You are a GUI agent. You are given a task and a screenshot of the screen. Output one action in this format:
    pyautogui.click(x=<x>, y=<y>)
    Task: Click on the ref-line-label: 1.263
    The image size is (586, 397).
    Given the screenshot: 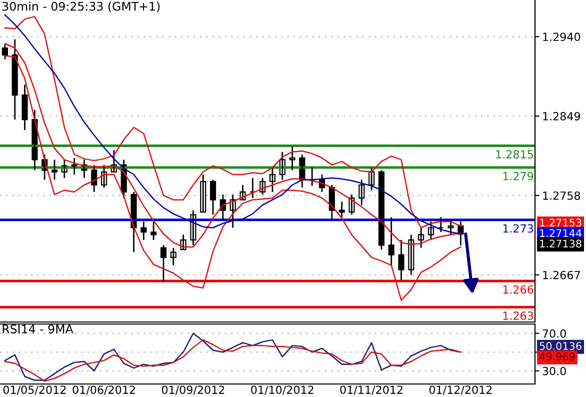 What is the action you would take?
    pyautogui.click(x=518, y=316)
    